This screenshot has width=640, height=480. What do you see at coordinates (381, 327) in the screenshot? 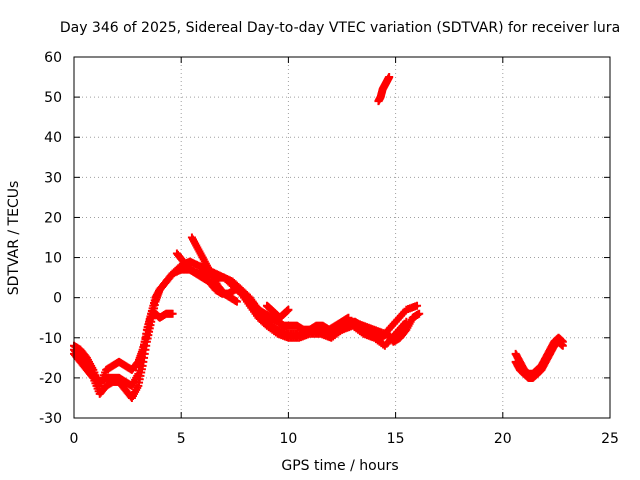
I see `series-track-h` at bounding box center [381, 327].